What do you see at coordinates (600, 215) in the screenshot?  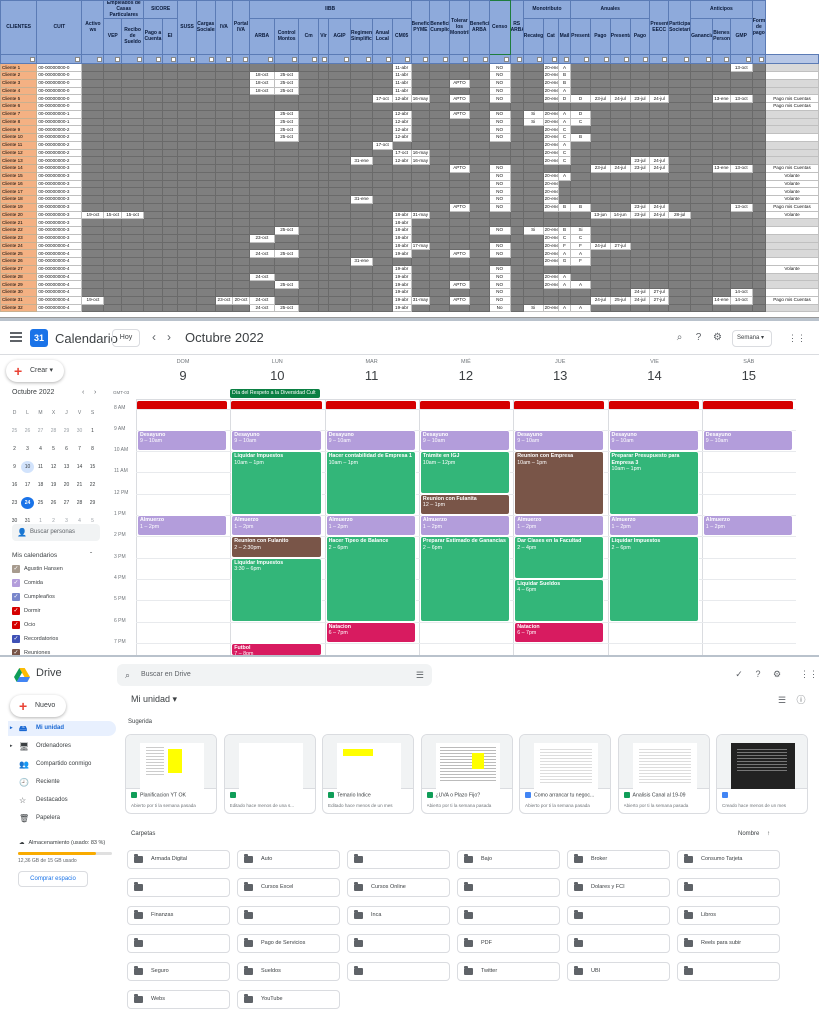 I see `table-cell: 13-jun` at bounding box center [600, 215].